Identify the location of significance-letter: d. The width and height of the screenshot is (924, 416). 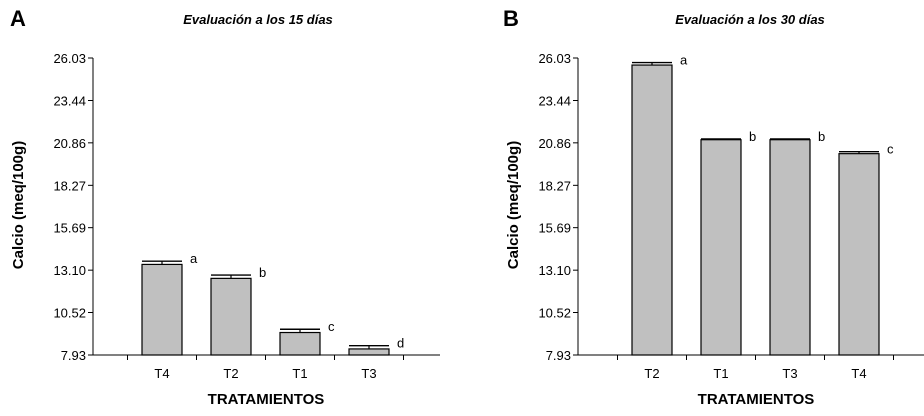
(400, 343).